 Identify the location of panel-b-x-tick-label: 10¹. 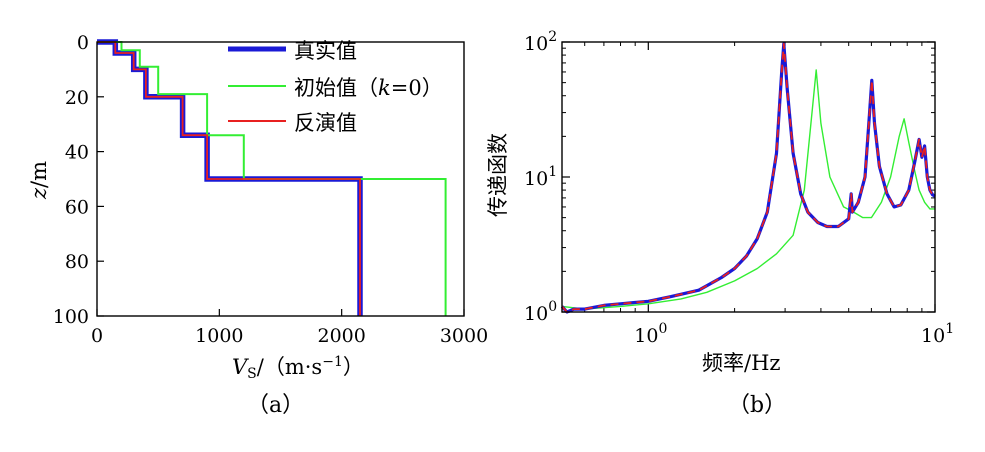
(937, 334).